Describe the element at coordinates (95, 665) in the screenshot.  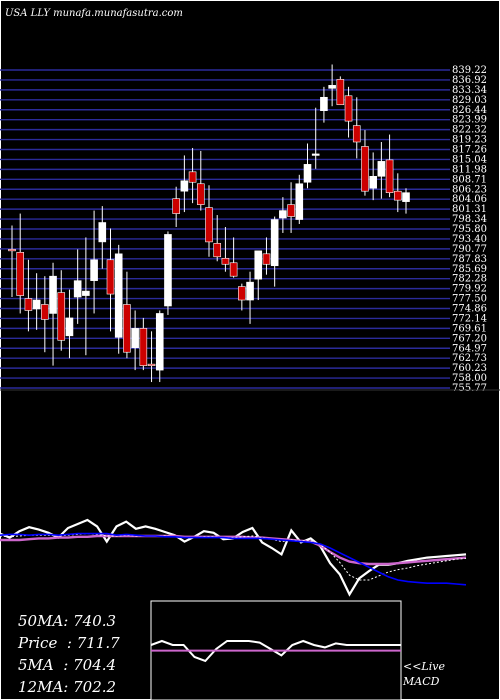
I see `stat-5ma-value: 704.4` at that location.